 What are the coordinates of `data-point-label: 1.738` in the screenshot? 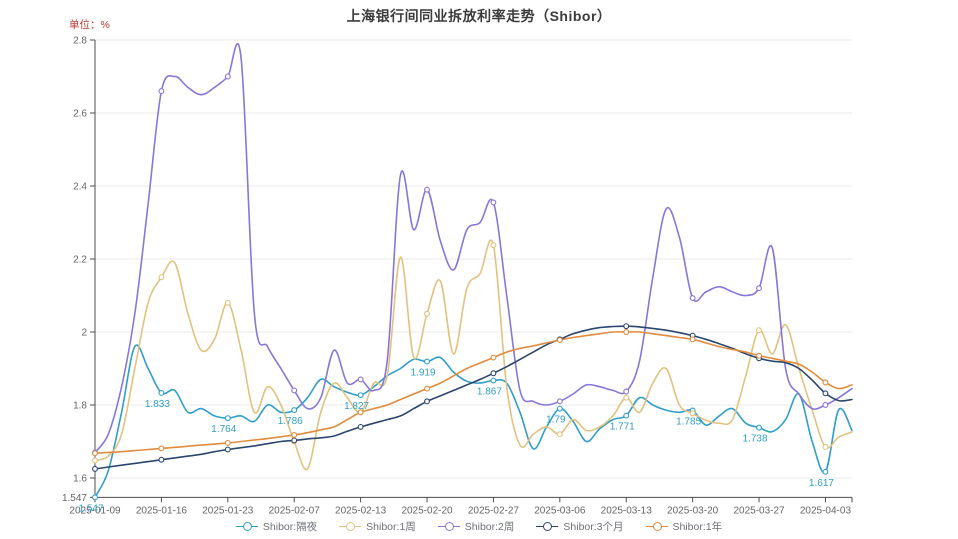 It's located at (755, 439).